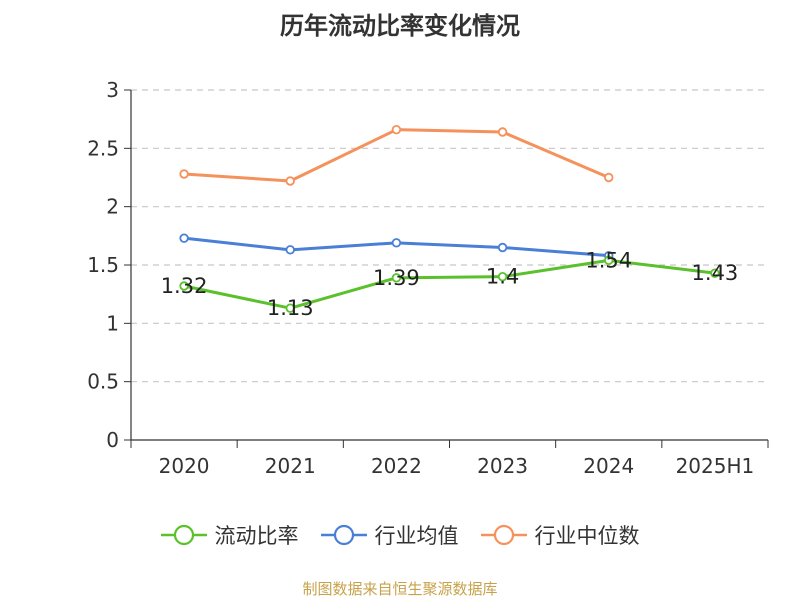 This screenshot has width=800, height=600. I want to click on y-tick-label: 2, so click(112, 207).